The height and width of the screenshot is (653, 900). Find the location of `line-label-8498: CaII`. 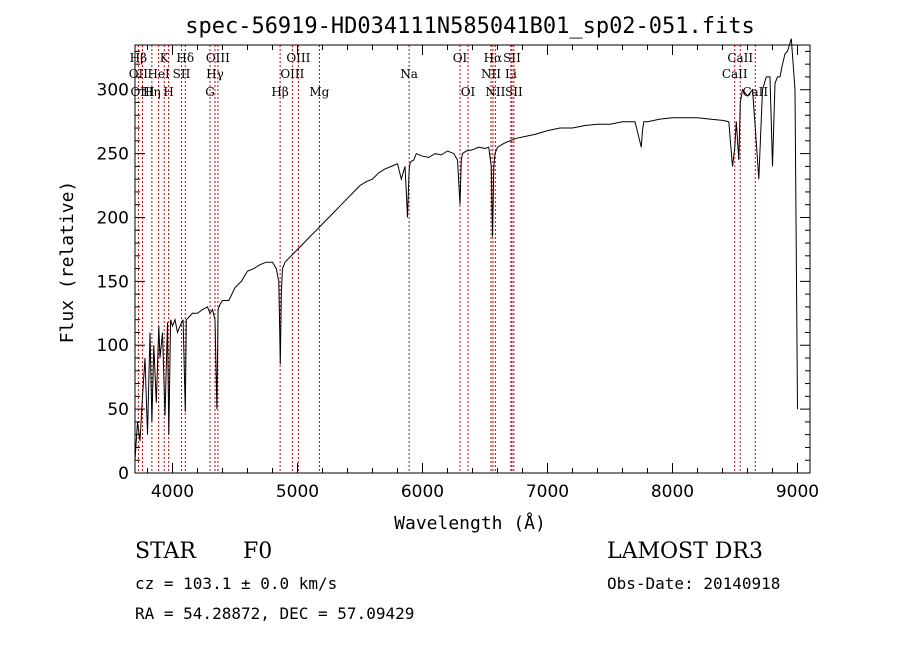

line-label-8498: CaII is located at coordinates (735, 74).